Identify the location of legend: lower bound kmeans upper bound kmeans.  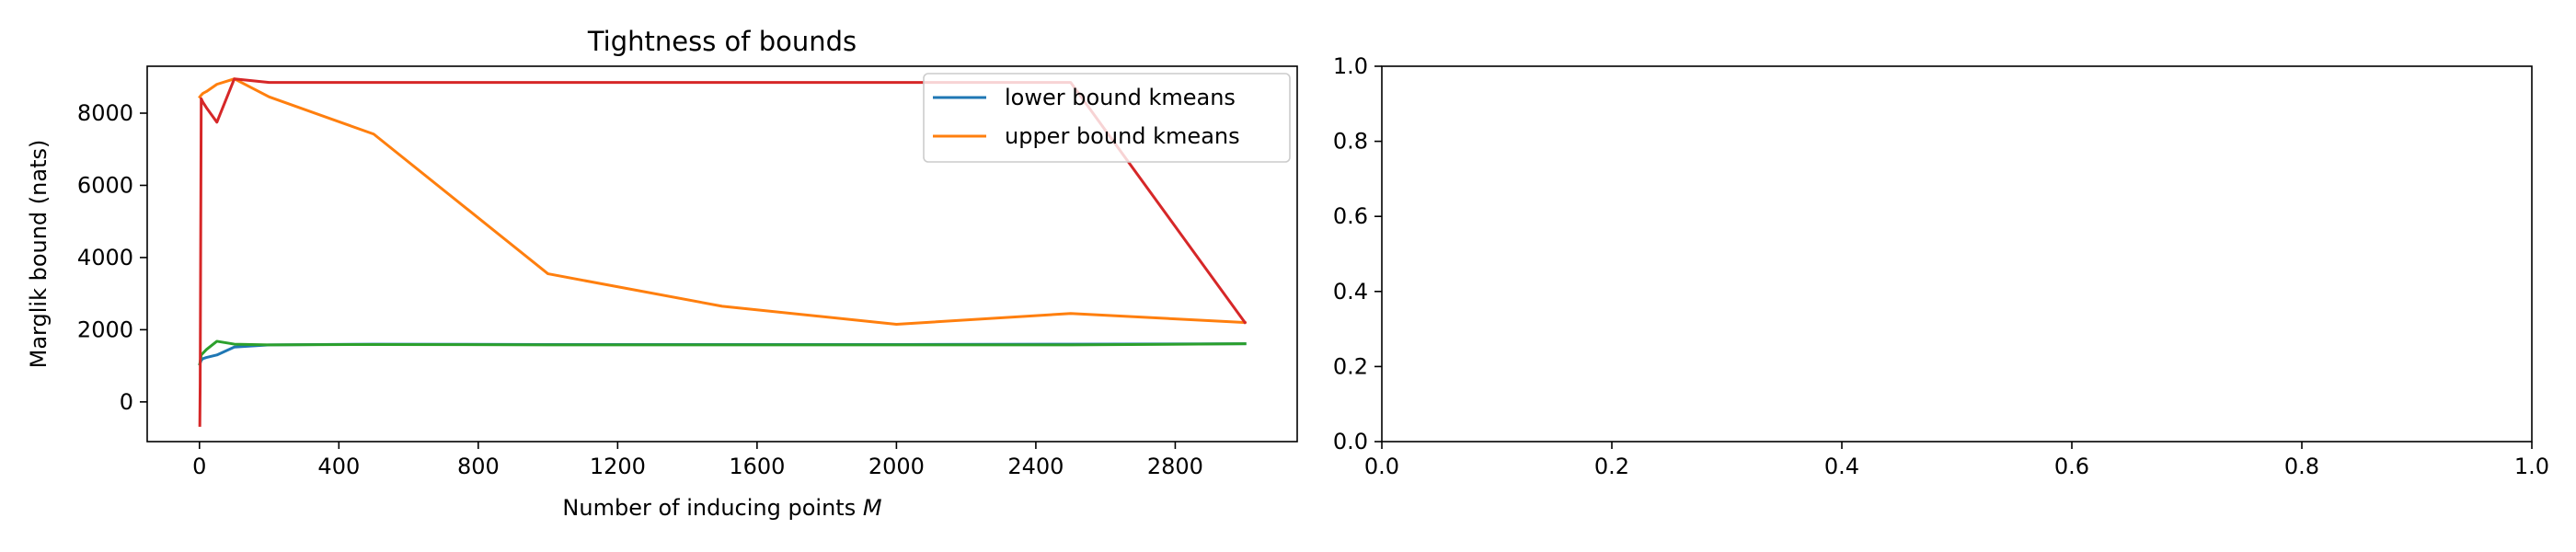
(1107, 118).